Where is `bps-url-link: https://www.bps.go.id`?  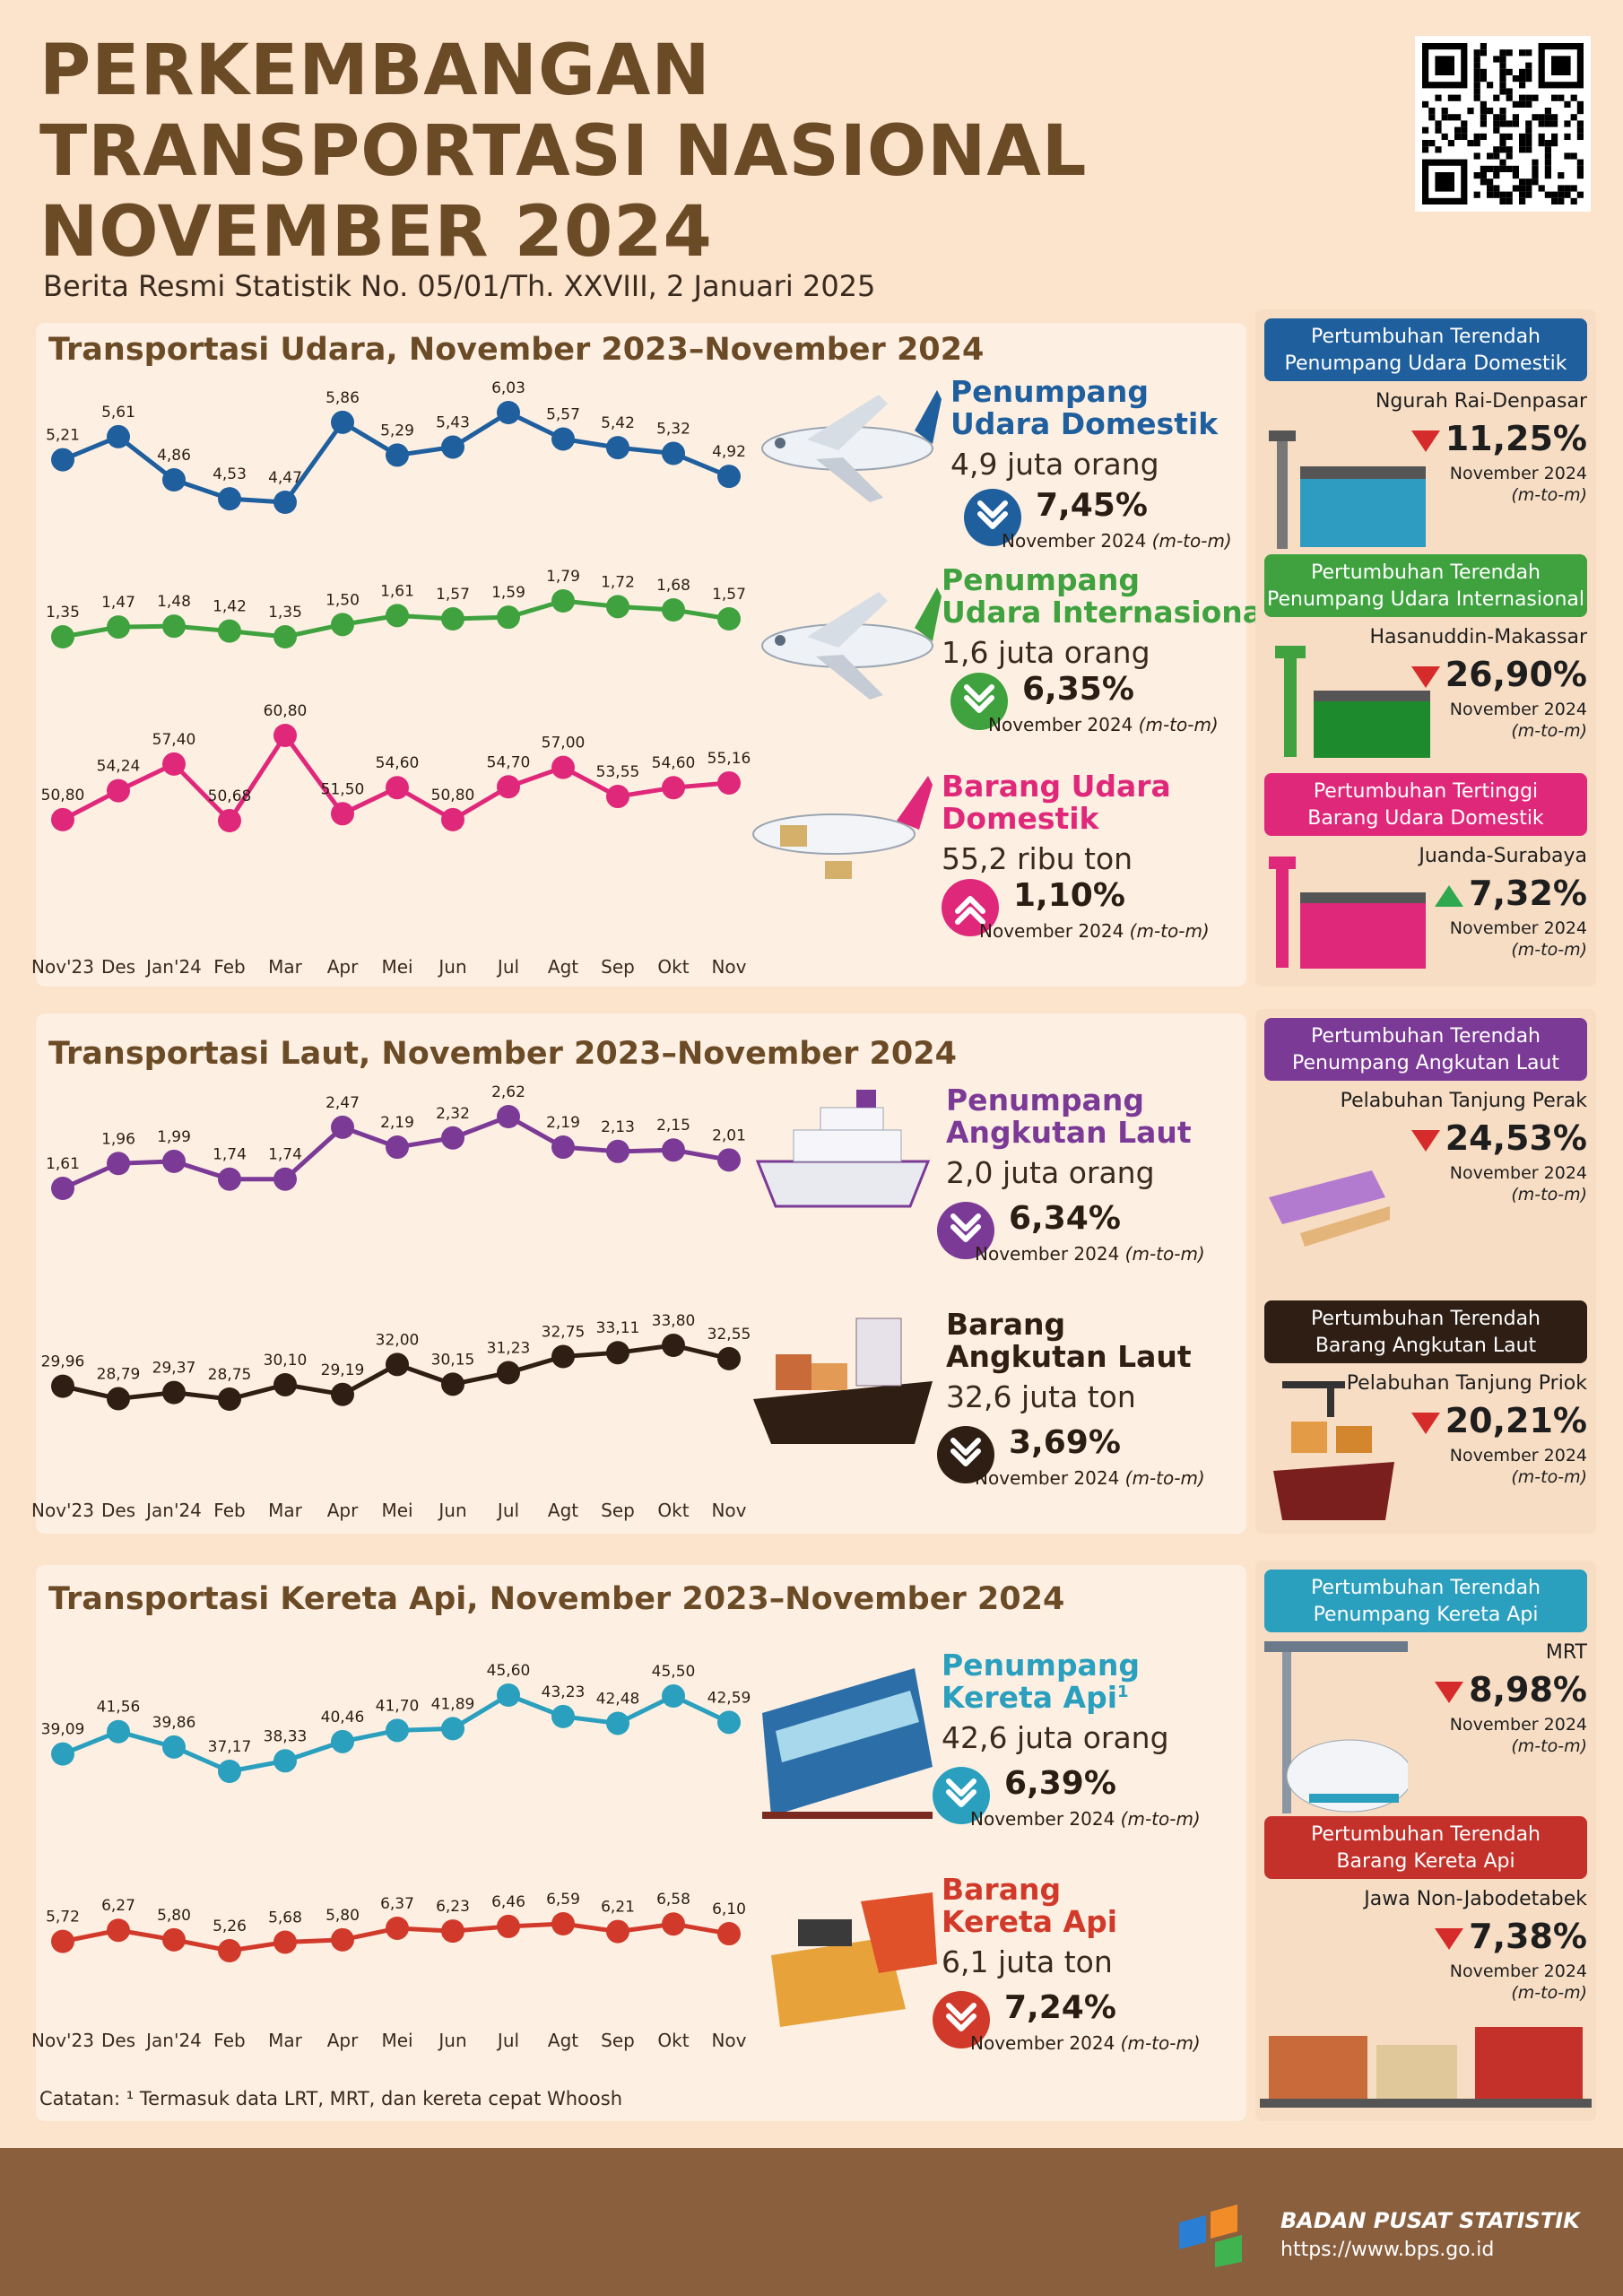
bps-url-link: https://www.bps.go.id is located at coordinates (1387, 2250).